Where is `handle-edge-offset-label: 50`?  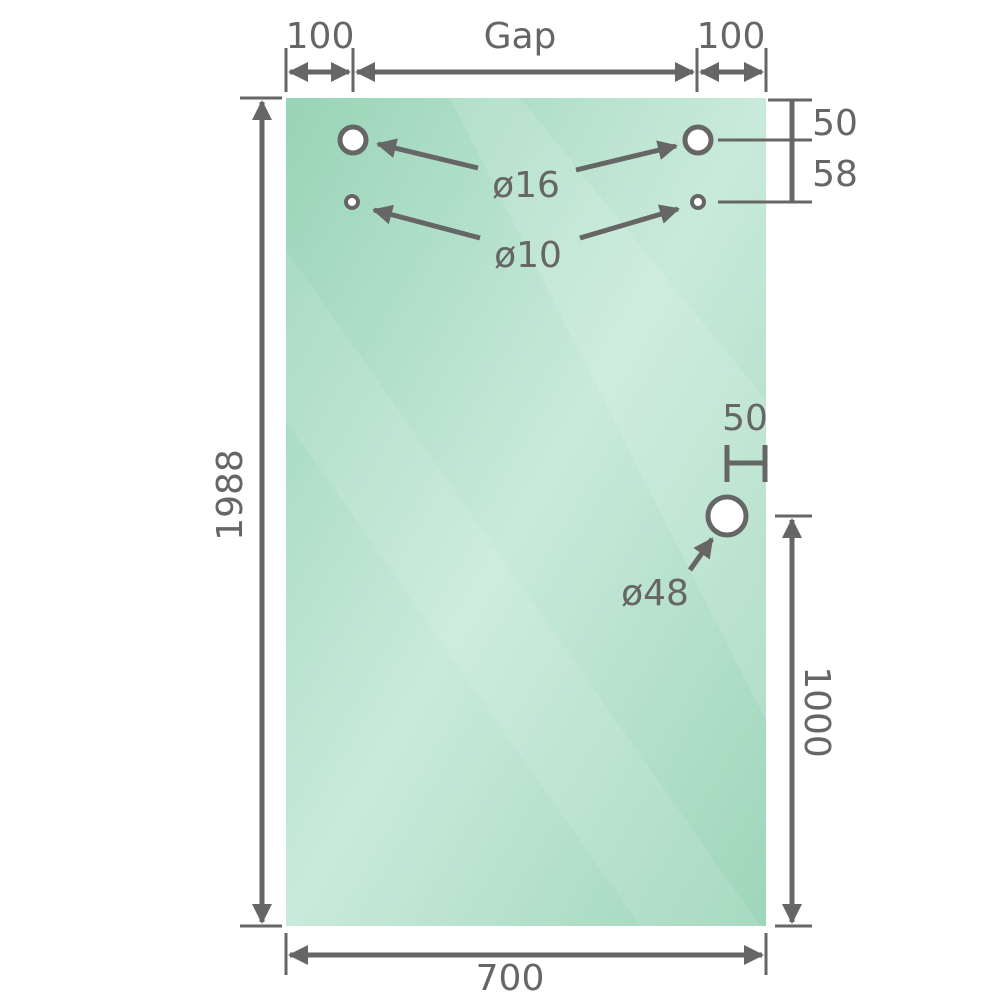 handle-edge-offset-label: 50 is located at coordinates (745, 418).